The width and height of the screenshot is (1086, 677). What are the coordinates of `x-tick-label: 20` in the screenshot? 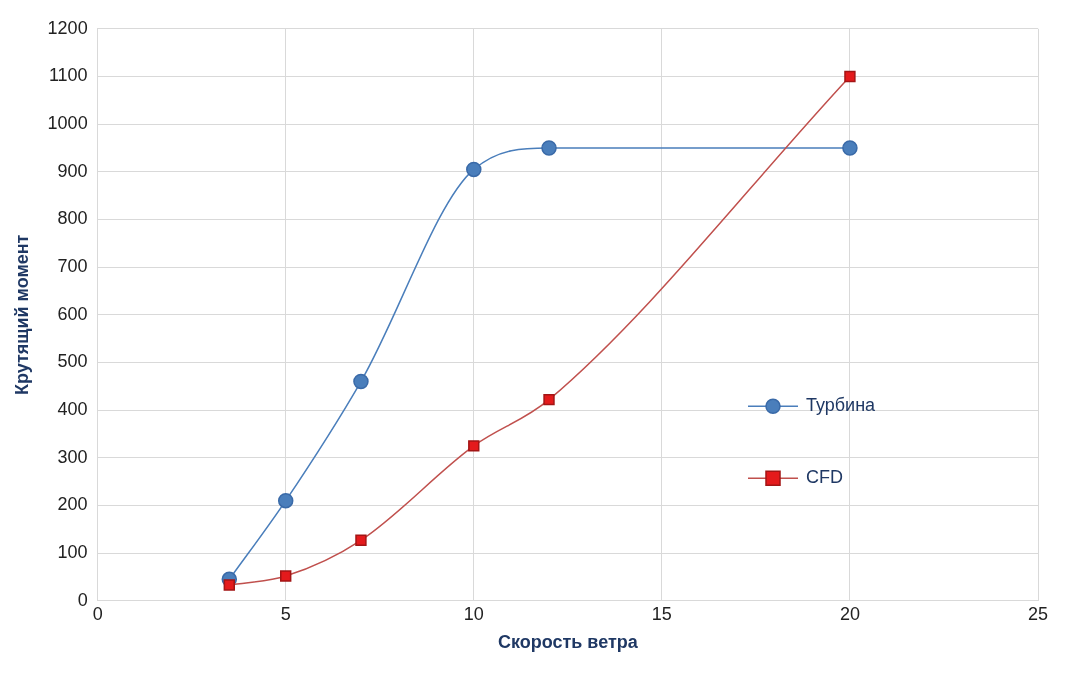 It's located at (849, 613).